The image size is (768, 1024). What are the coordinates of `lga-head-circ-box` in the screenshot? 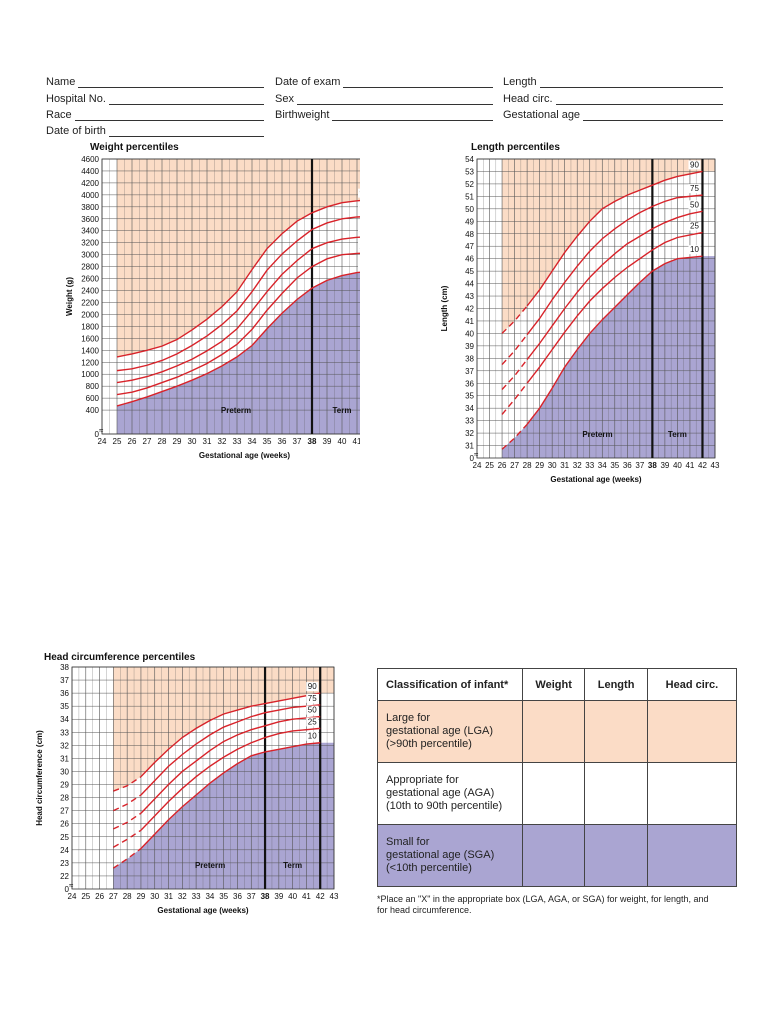 It's located at (692, 731).